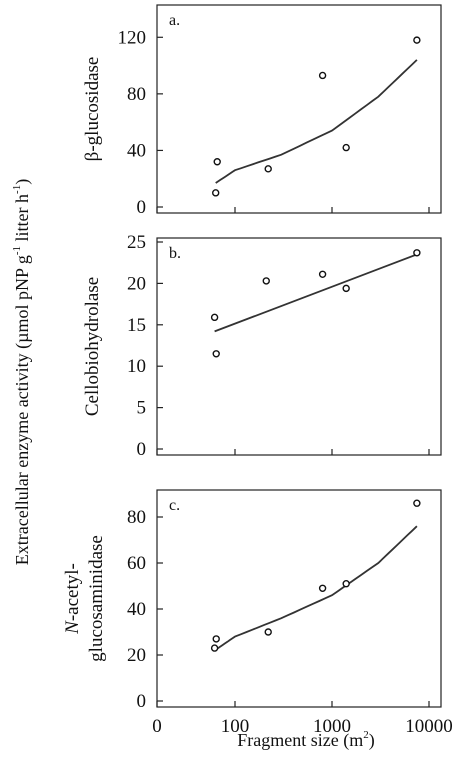  I want to click on panel-y-axis-label: β-glucosidase, so click(92, 109).